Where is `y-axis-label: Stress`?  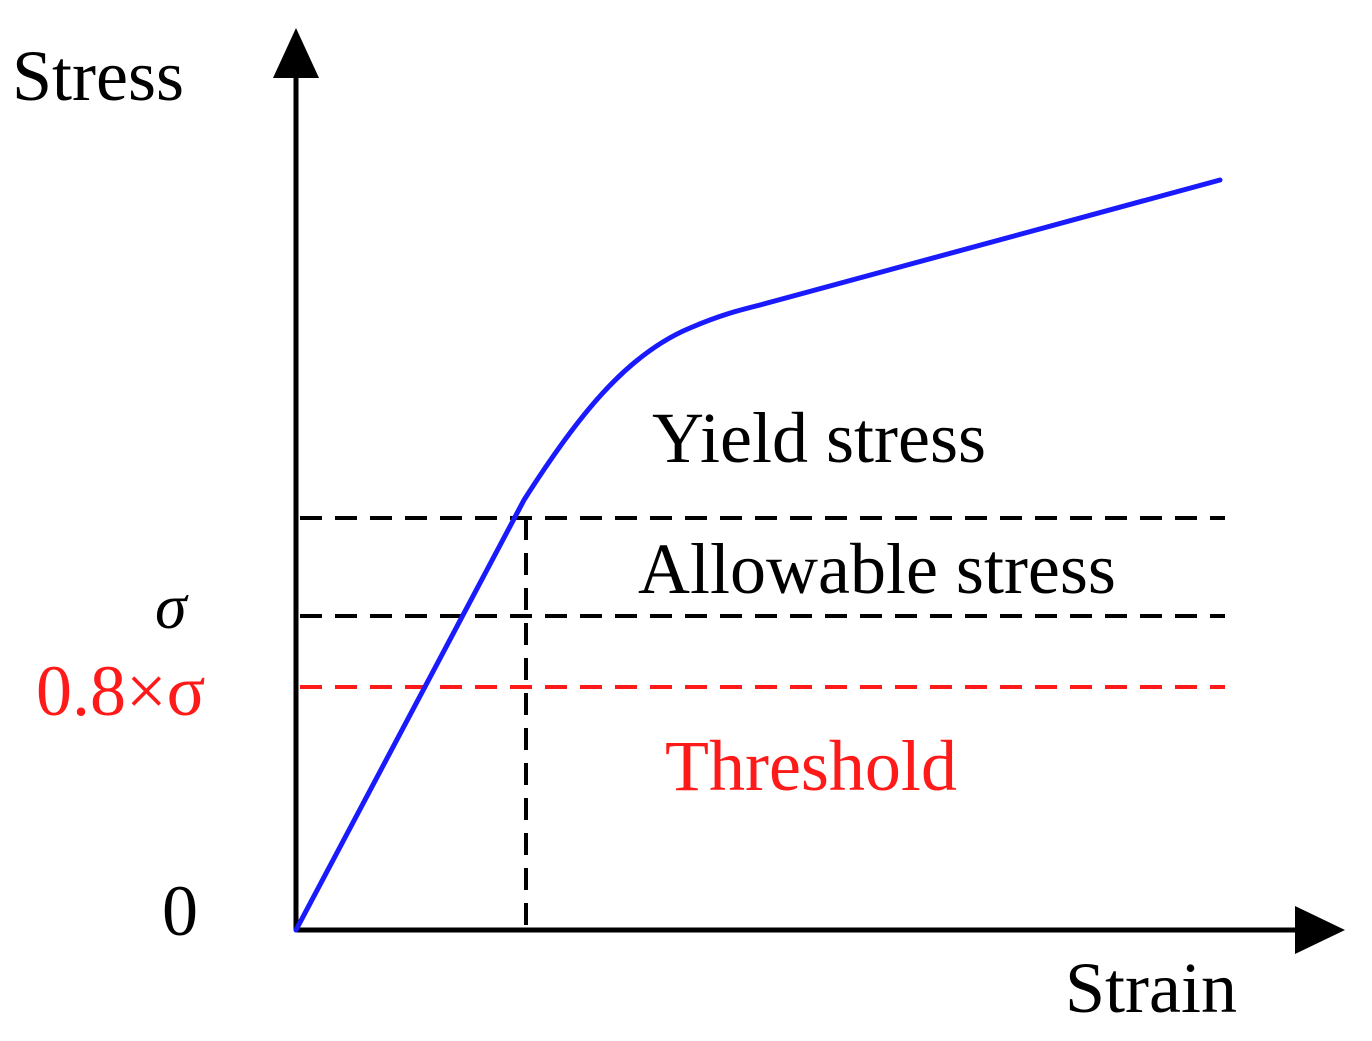
y-axis-label: Stress is located at coordinates (98, 76).